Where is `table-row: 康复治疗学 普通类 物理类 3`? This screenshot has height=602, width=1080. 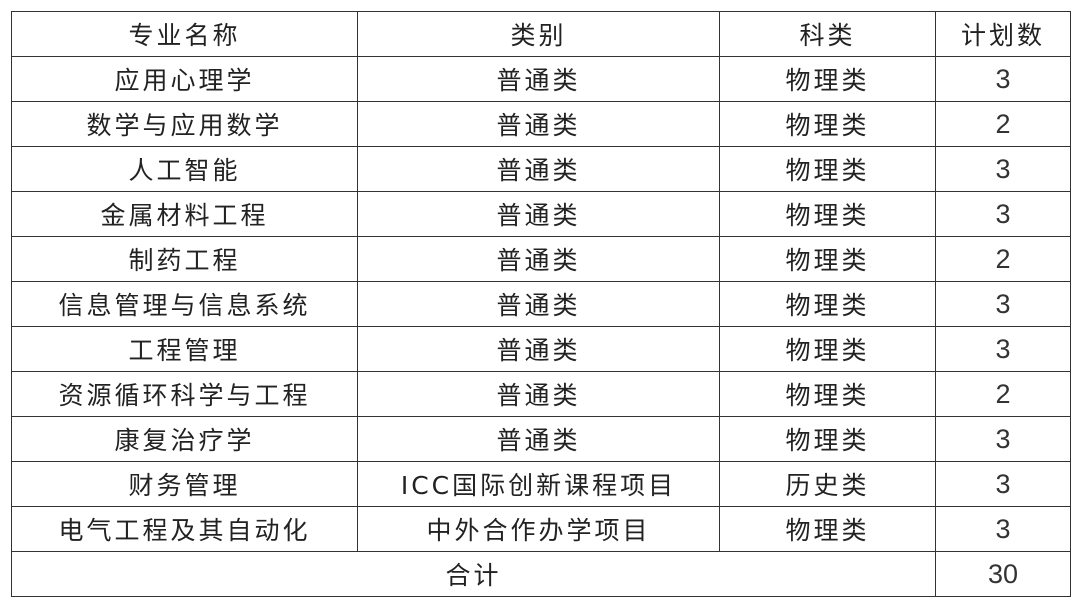
table-row: 康复治疗学 普通类 物理类 3 is located at coordinates (541, 439).